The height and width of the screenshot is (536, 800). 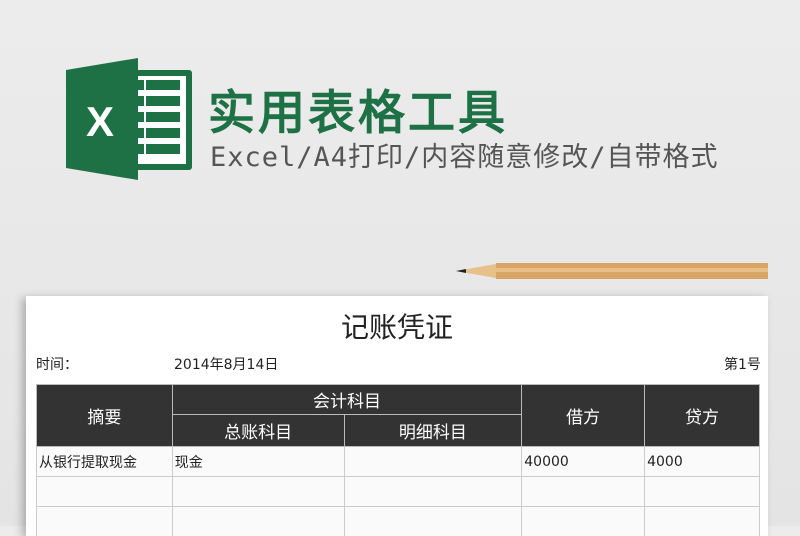 What do you see at coordinates (258, 462) in the screenshot?
I see `table-cell: 现金` at bounding box center [258, 462].